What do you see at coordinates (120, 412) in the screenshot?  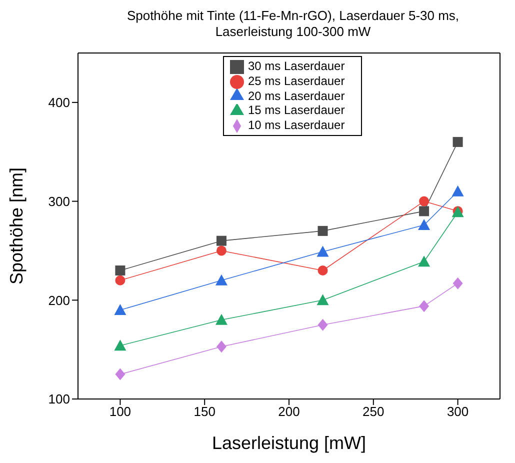 I see `x-tick-label: 100` at bounding box center [120, 412].